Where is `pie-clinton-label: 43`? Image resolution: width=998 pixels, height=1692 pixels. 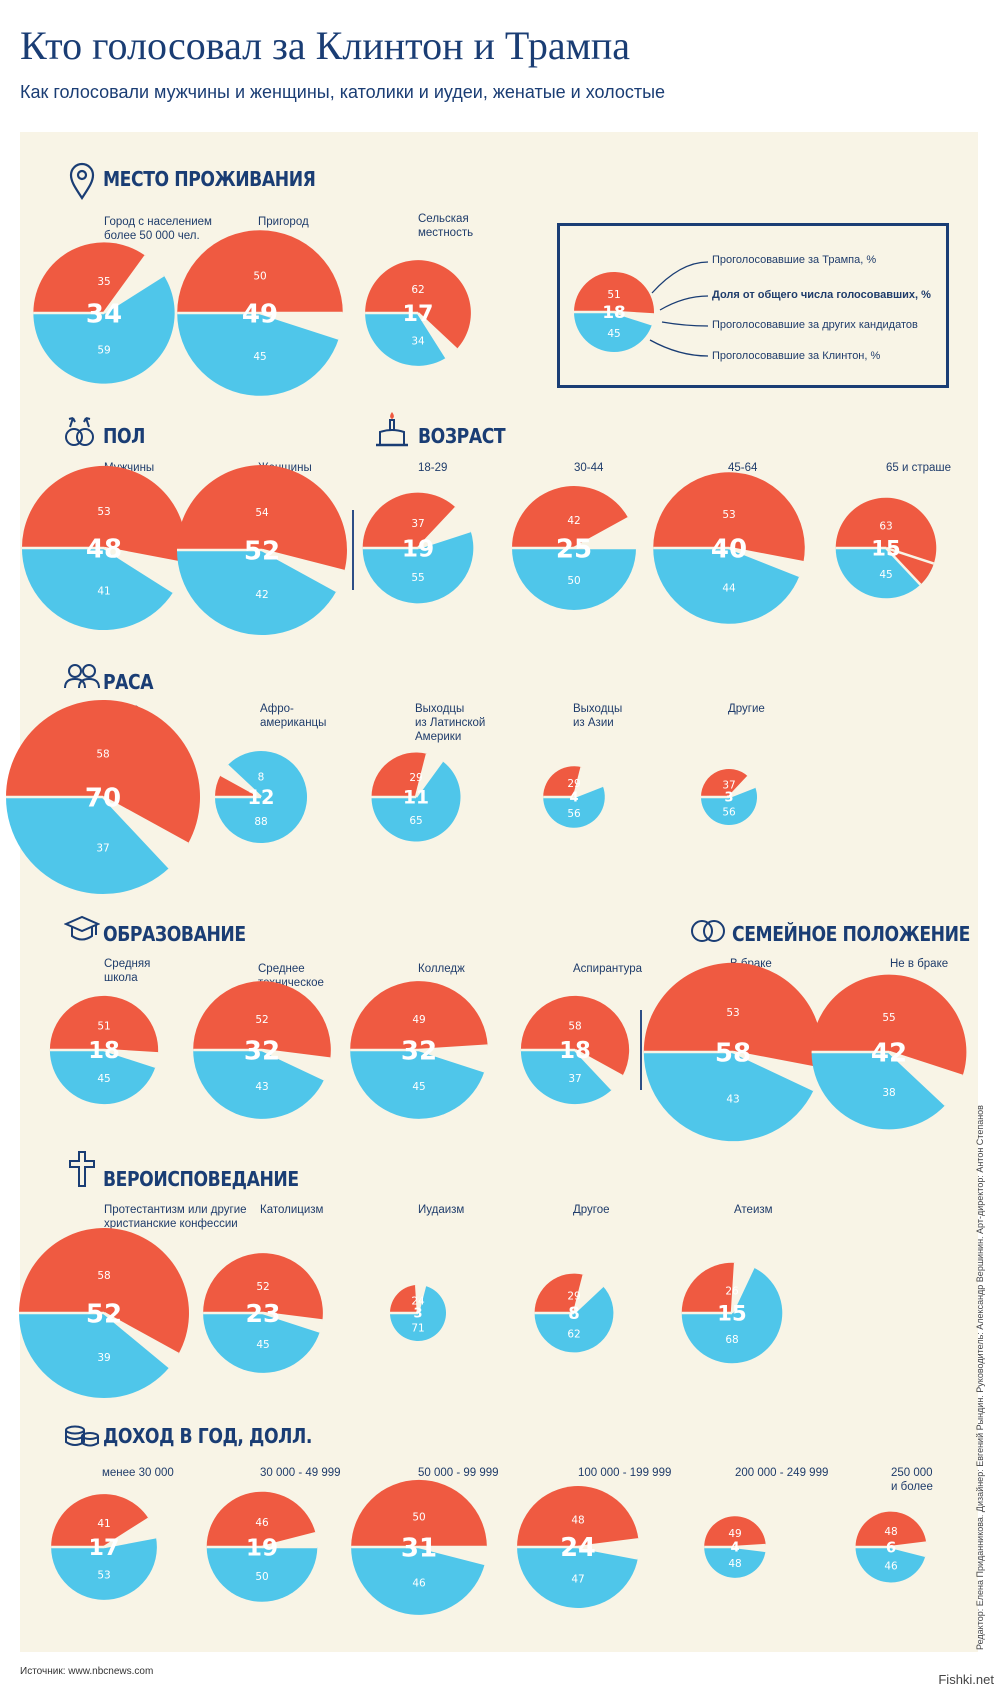 pie-clinton-label: 43 is located at coordinates (261, 1087).